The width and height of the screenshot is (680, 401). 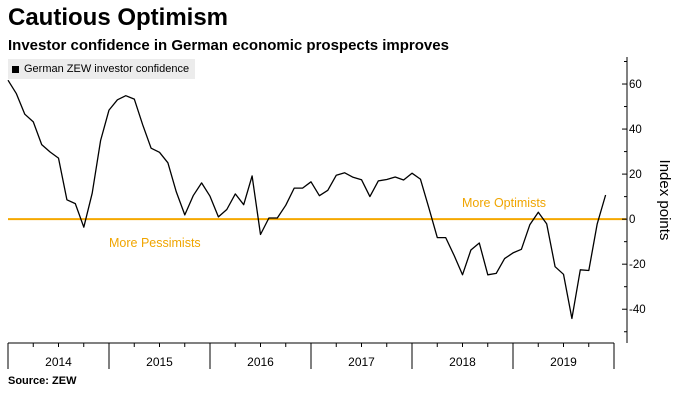 What do you see at coordinates (159, 362) in the screenshot?
I see `x-tick-label-2015: 2015` at bounding box center [159, 362].